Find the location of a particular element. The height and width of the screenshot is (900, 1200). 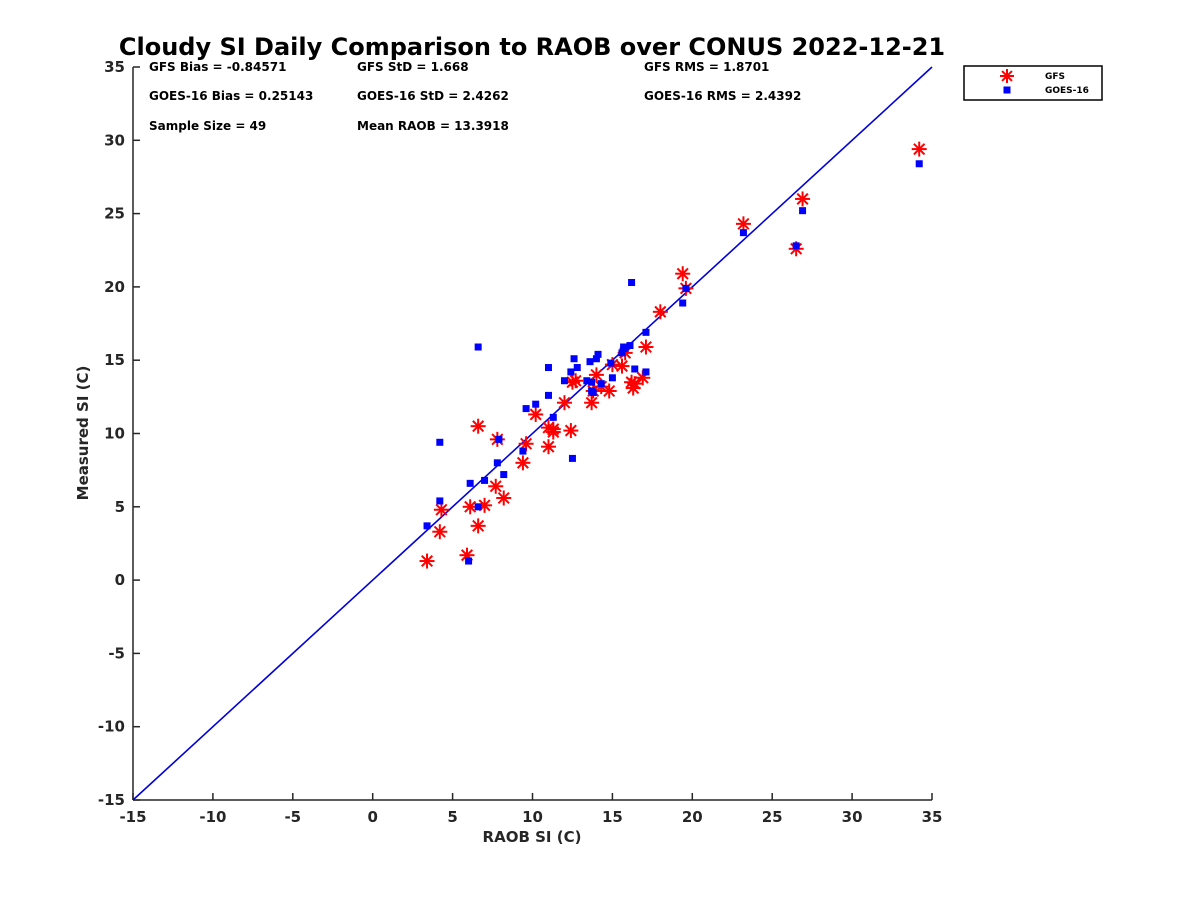

x-axis-ticks: -15 -10 -5 0 5 10 15 20 25 30 35 is located at coordinates (530, 809).